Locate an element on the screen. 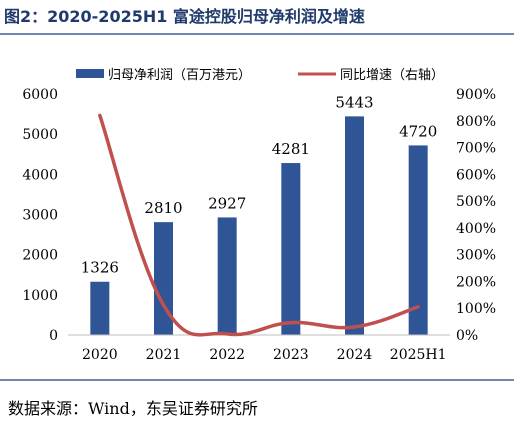  y2-tick-label: 400% is located at coordinates (476, 229).